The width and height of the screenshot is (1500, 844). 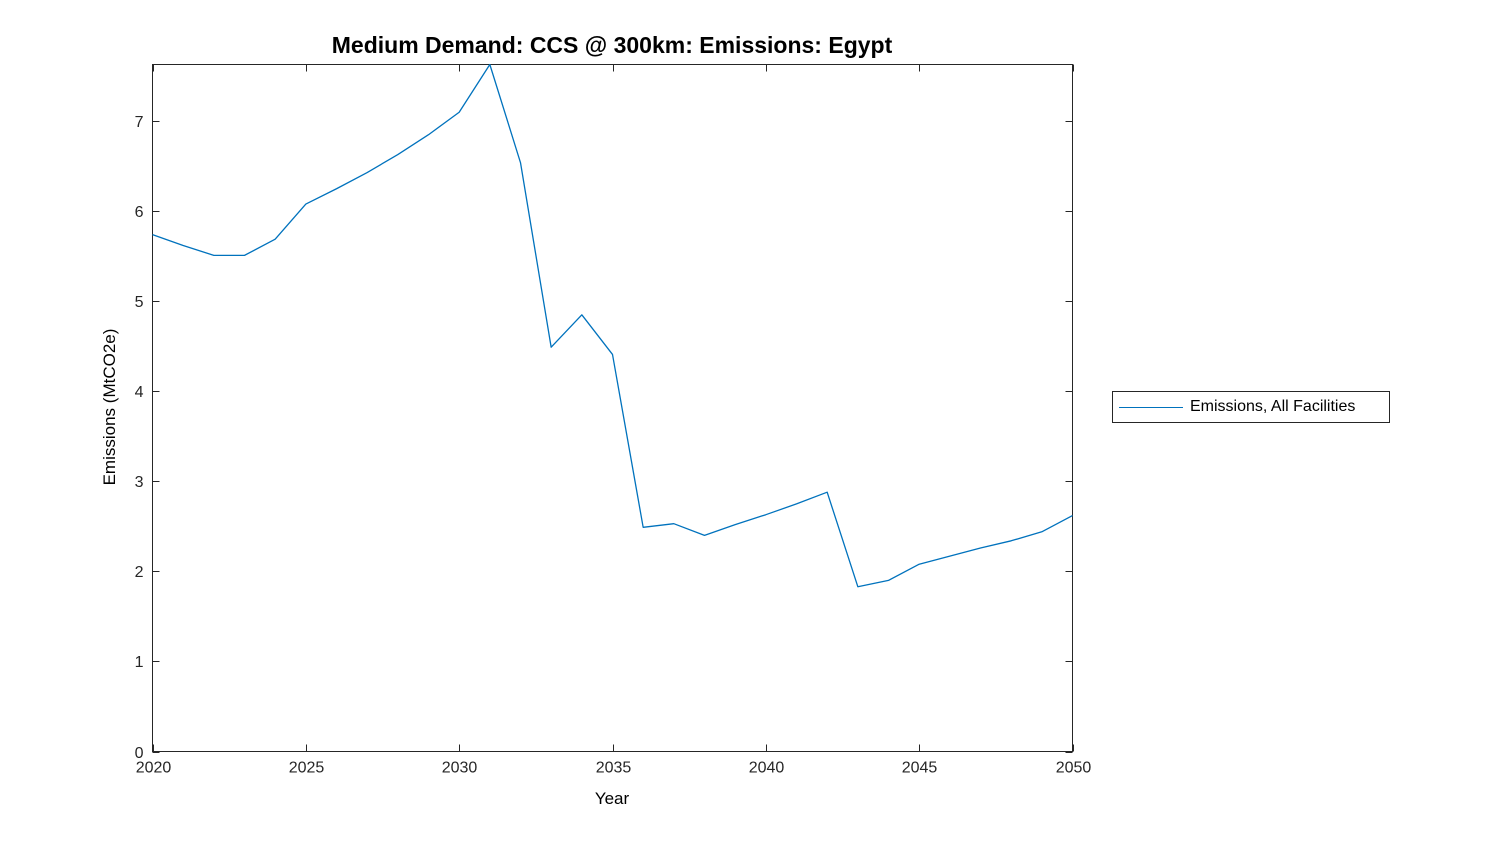 I want to click on x-tick-label: 2050, so click(x=1074, y=768).